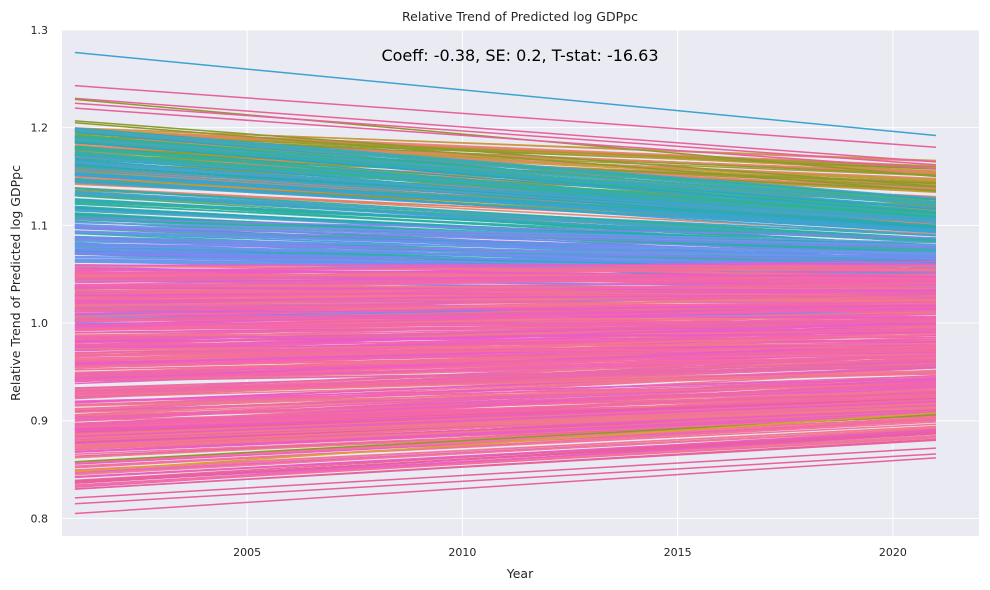  What do you see at coordinates (520, 573) in the screenshot?
I see `x-axis-label: Year` at bounding box center [520, 573].